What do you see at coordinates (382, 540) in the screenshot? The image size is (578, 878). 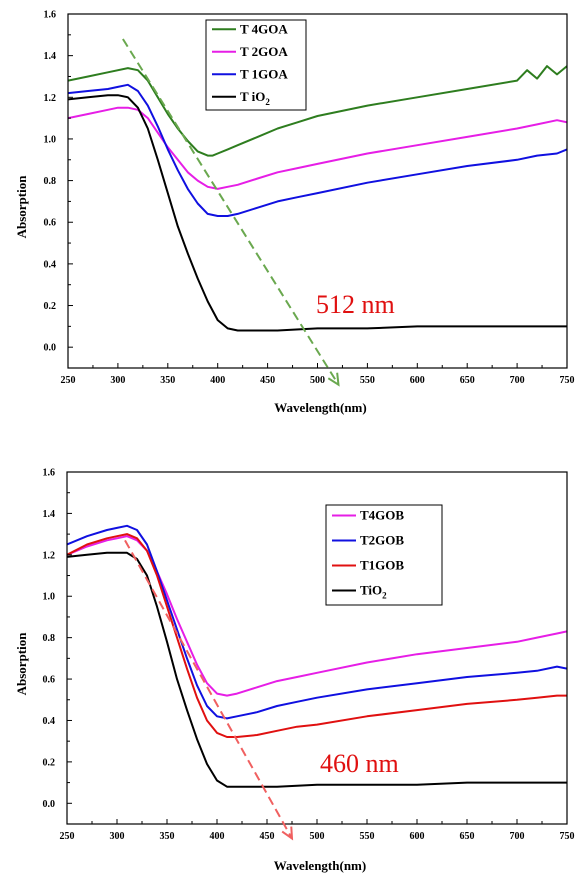 I see `legend-label: T2GOB` at bounding box center [382, 540].